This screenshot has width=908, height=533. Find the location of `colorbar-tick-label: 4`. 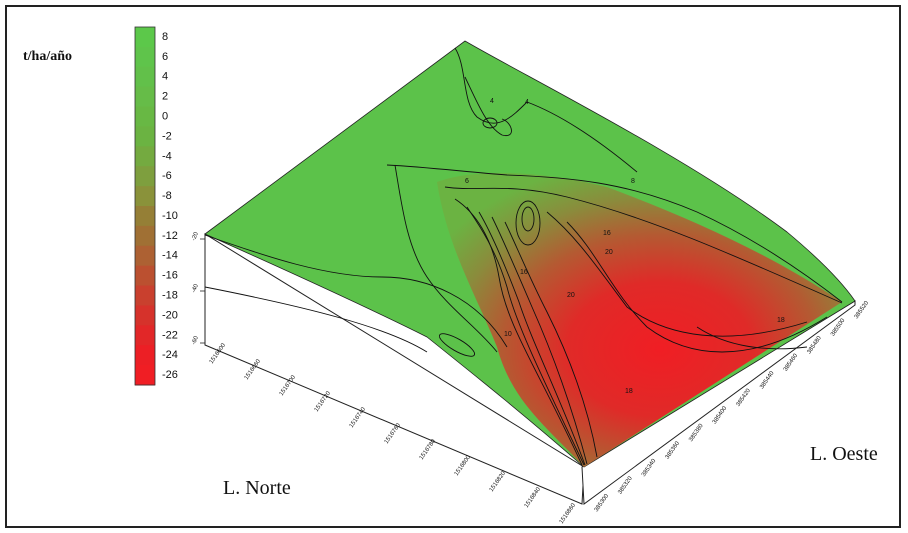

colorbar-tick-label: 4 is located at coordinates (165, 77).